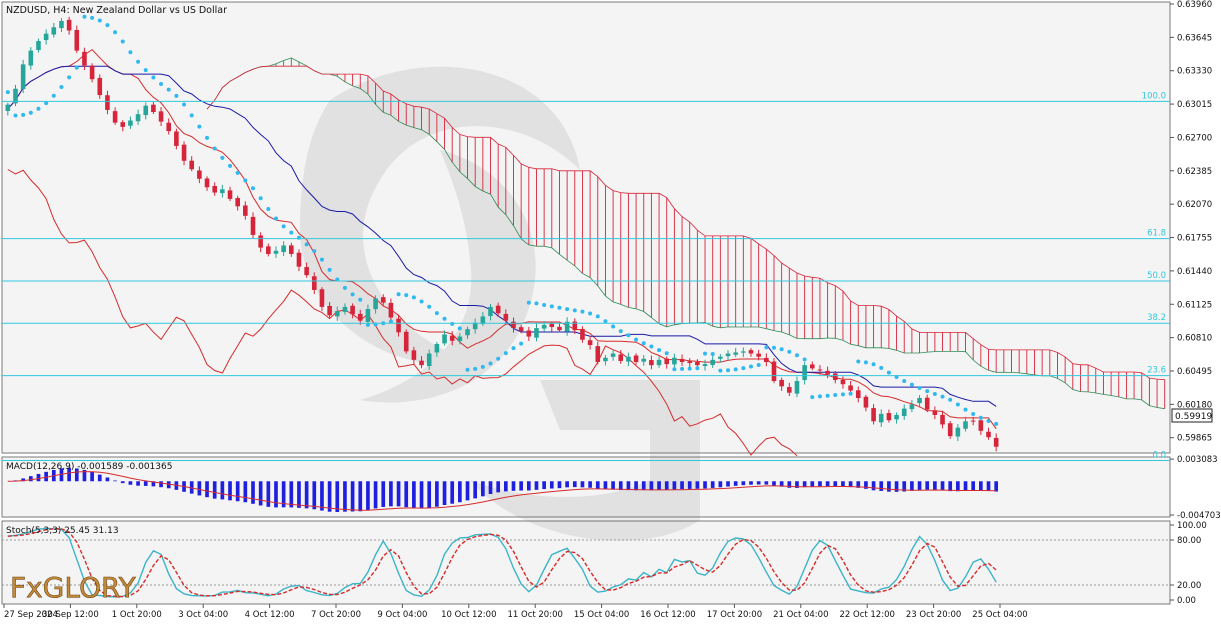  What do you see at coordinates (402, 615) in the screenshot?
I see `time-tick-label: 9 Oct 04:00` at bounding box center [402, 615].